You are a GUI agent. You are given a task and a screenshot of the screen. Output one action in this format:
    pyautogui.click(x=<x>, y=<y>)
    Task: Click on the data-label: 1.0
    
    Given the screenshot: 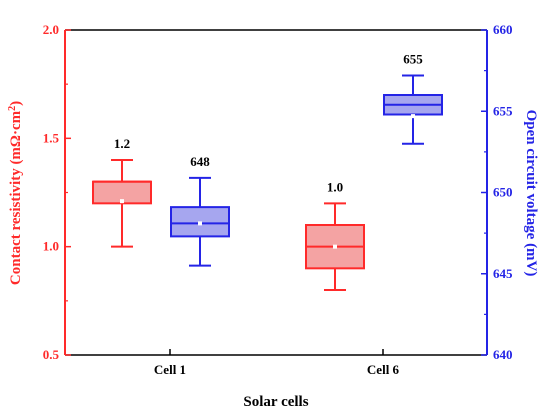 What is the action you would take?
    pyautogui.click(x=335, y=186)
    